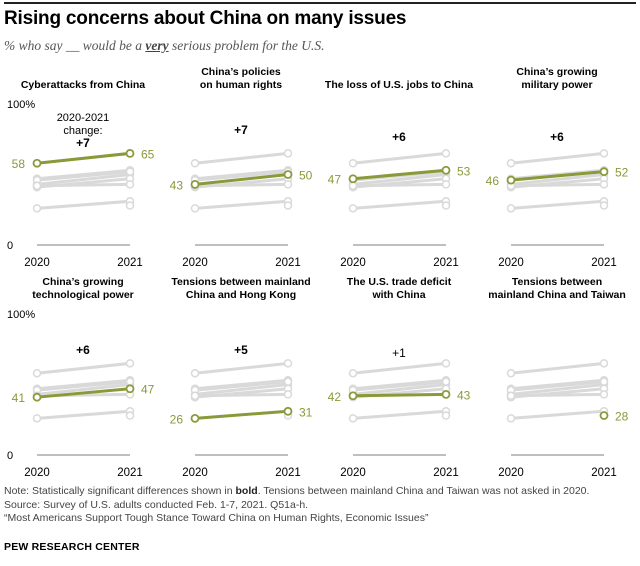  What do you see at coordinates (83, 295) in the screenshot?
I see `panel-title: technological power` at bounding box center [83, 295].